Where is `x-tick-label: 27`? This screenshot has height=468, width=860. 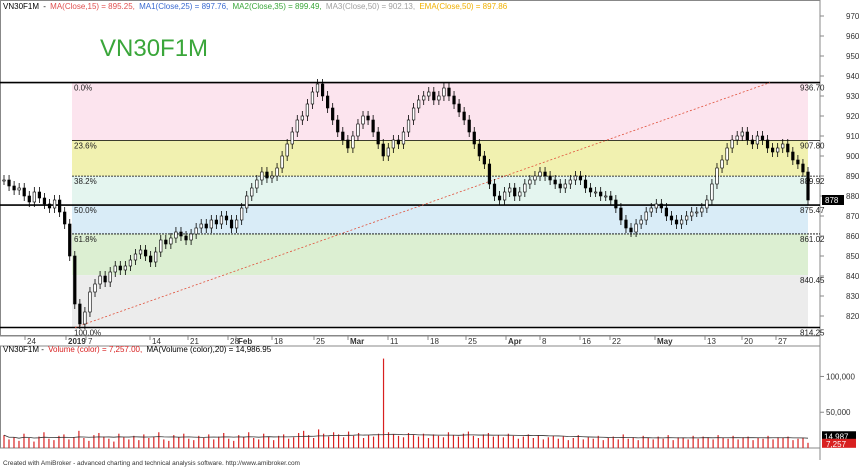
x-tick-label: 27 is located at coordinates (782, 341).